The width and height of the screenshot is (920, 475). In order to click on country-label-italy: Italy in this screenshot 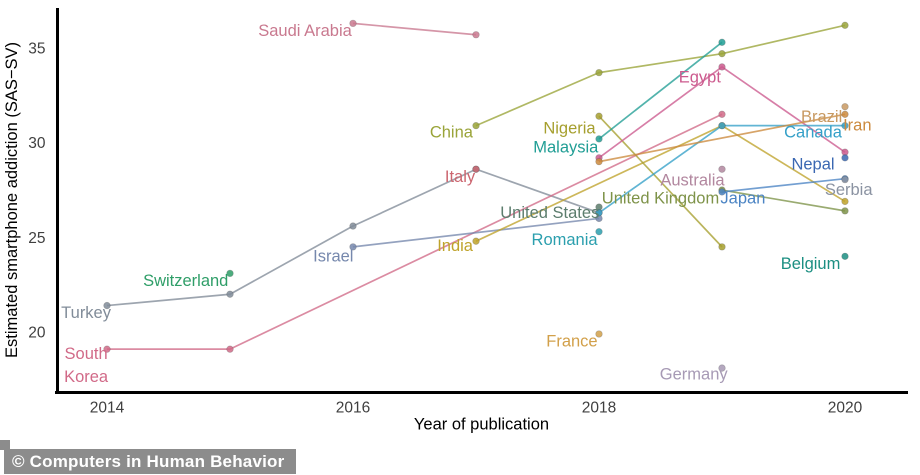, I will do `click(460, 177)`.